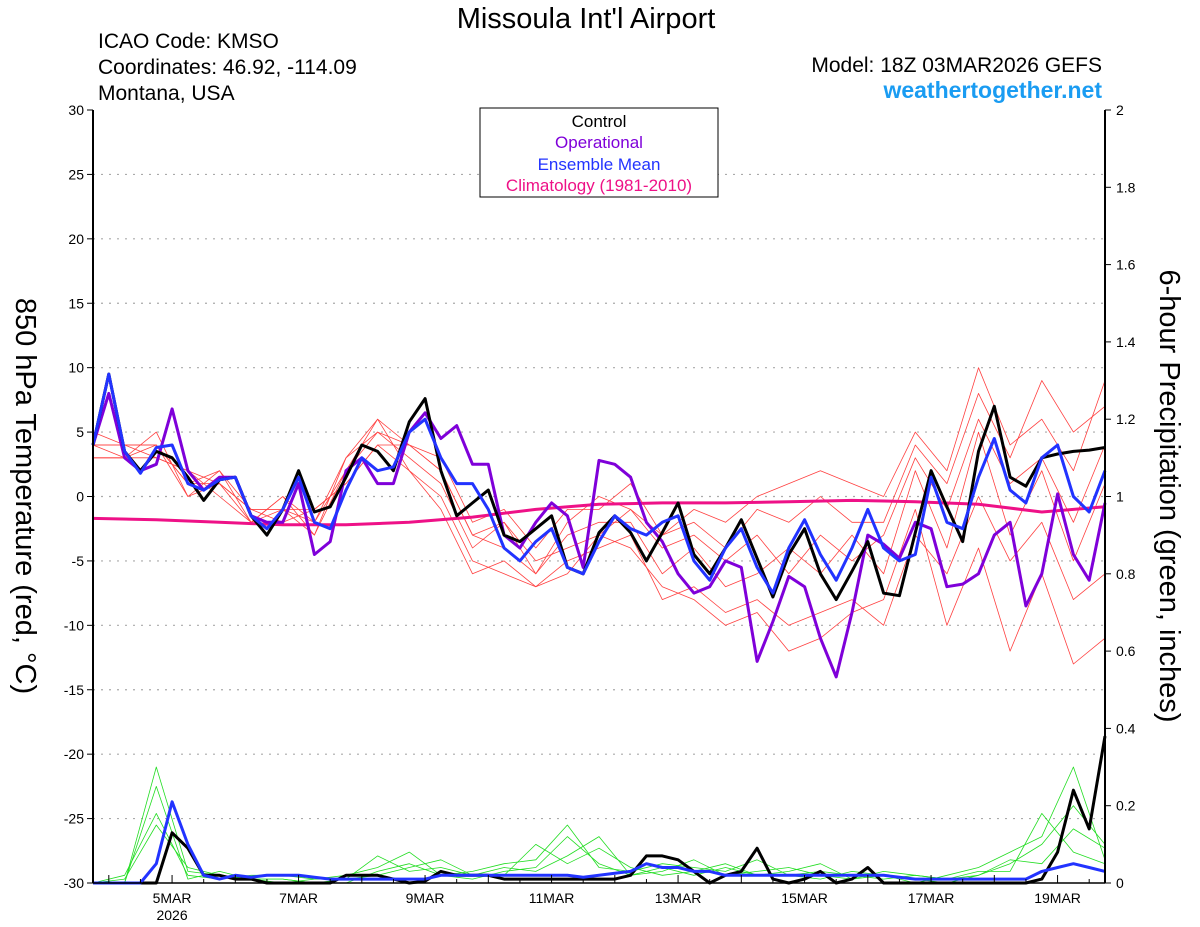  Describe the element at coordinates (74, 754) in the screenshot. I see `y-tick-label: -20` at that location.